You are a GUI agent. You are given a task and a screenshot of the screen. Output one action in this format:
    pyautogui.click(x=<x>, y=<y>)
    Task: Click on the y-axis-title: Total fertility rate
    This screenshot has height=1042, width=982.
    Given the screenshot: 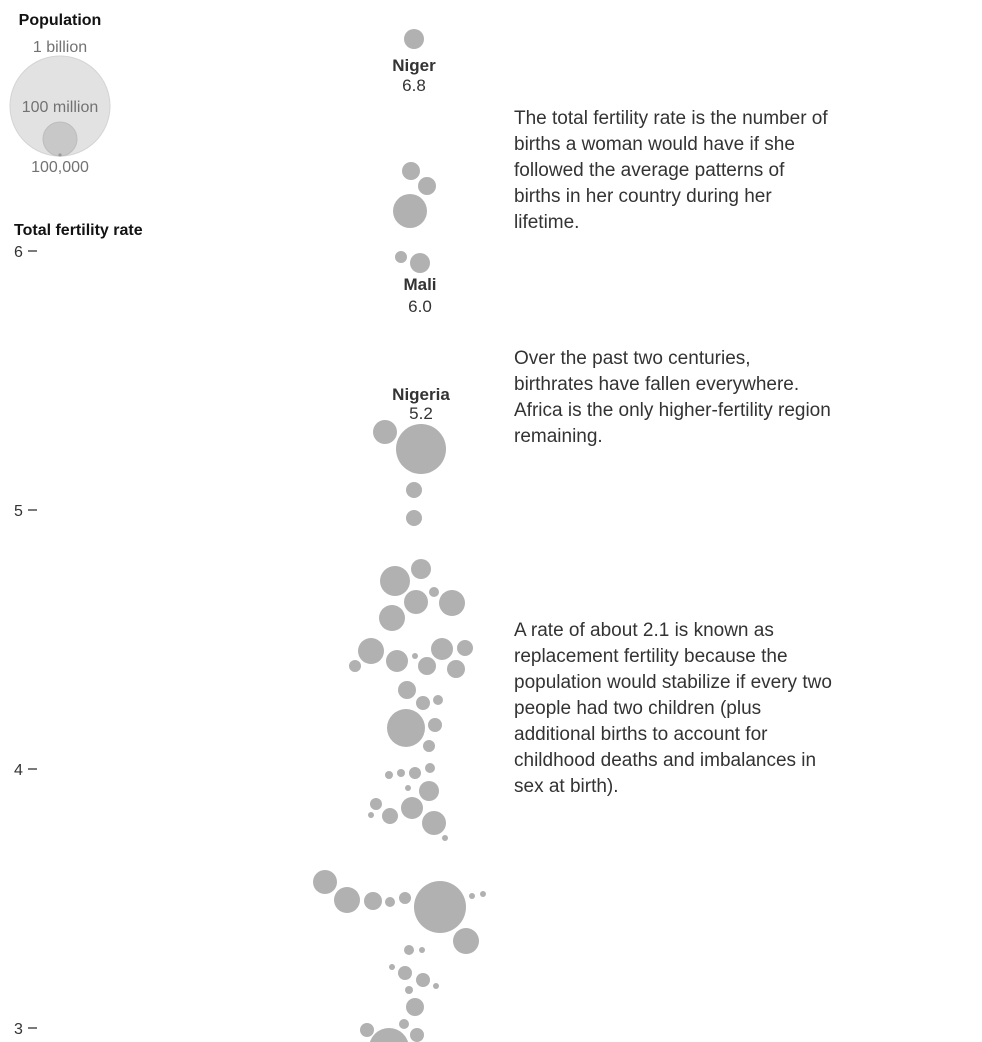 What is the action you would take?
    pyautogui.click(x=78, y=230)
    